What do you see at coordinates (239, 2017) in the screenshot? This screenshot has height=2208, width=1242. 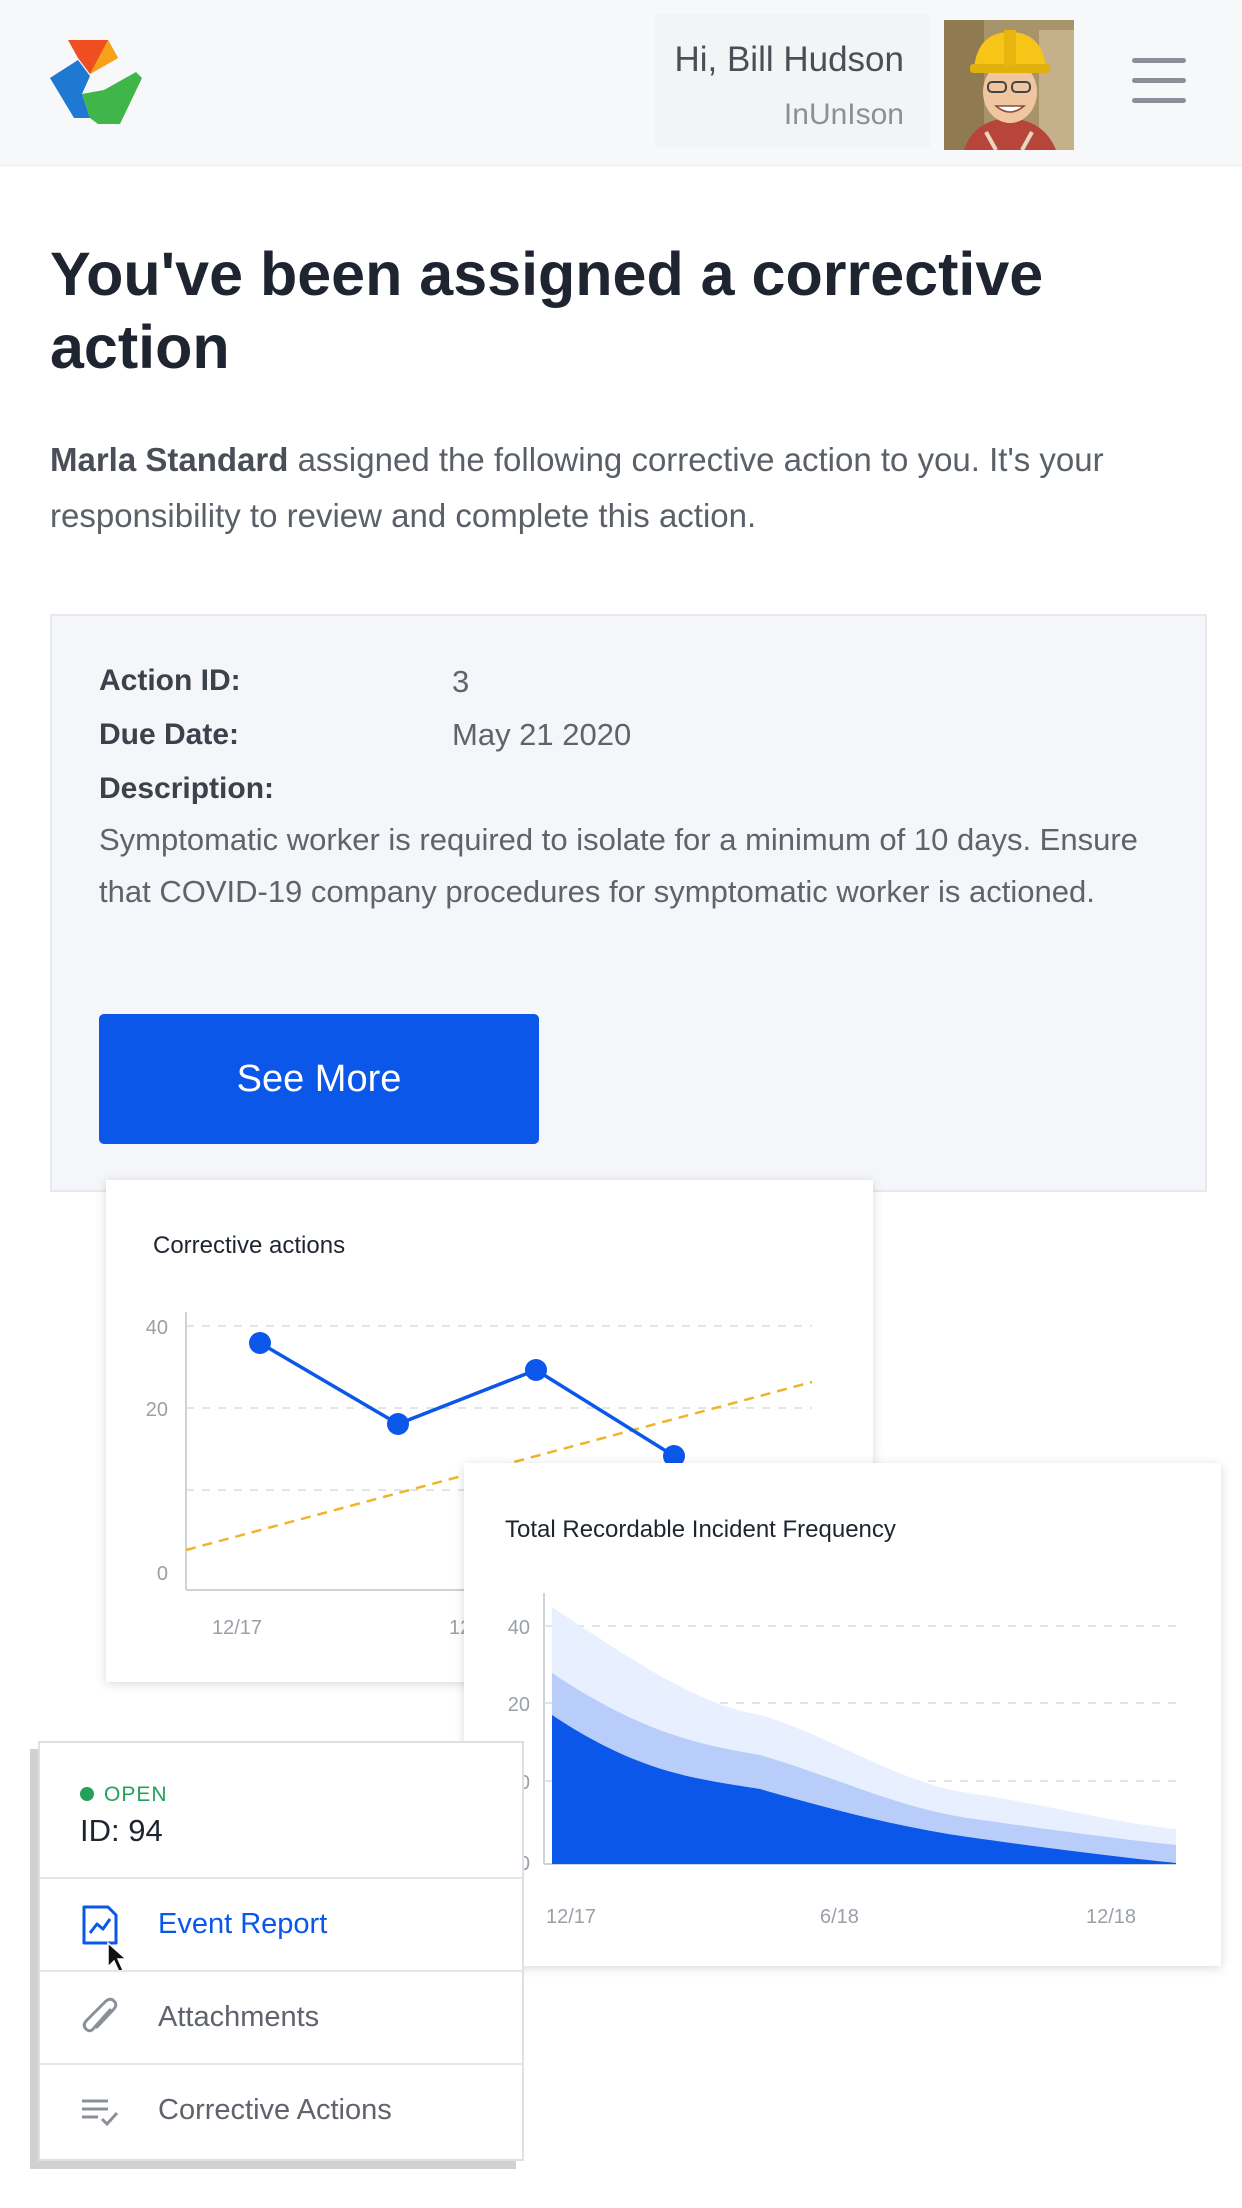 I see `nav-item-label: Attachments` at bounding box center [239, 2017].